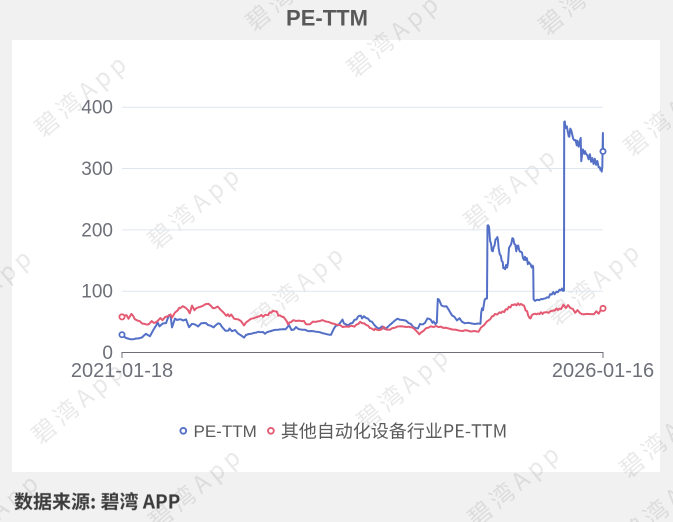 This screenshot has width=673, height=522. Describe the element at coordinates (97, 230) in the screenshot. I see `svg-text: 200` at that location.